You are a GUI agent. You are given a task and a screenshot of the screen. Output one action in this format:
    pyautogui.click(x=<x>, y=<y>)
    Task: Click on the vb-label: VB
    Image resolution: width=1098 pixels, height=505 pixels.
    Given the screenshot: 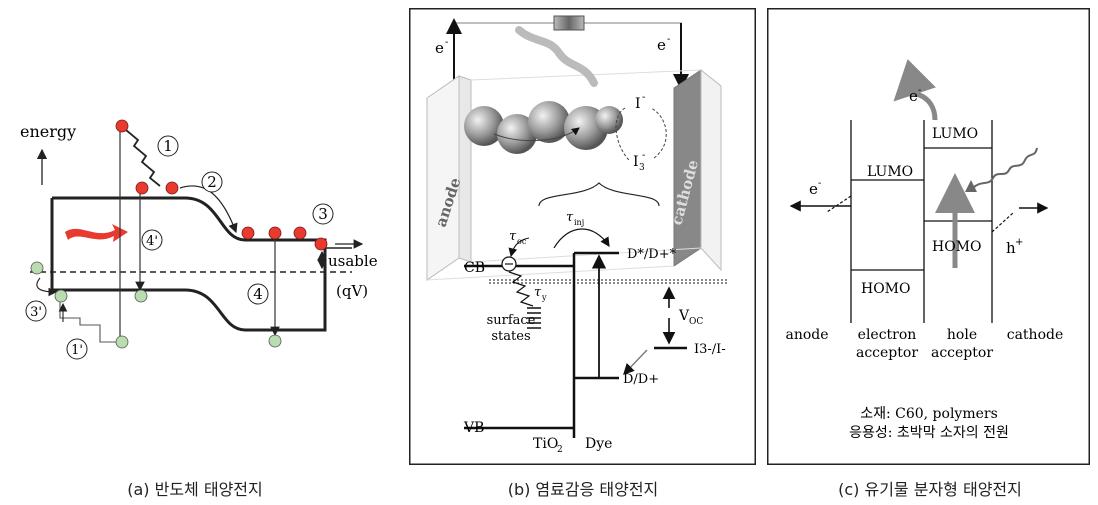 What is the action you would take?
    pyautogui.click(x=473, y=428)
    